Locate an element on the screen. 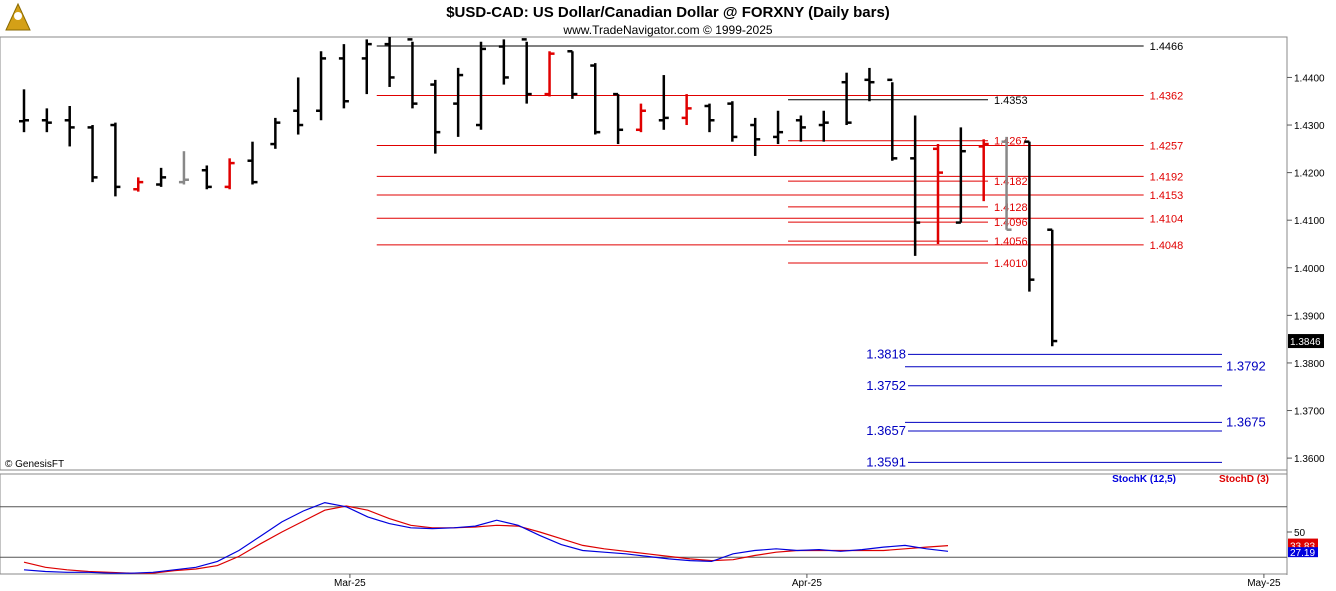 This screenshot has width=1336, height=591. date-axis: Mar-25 Apr-25 May-25 is located at coordinates (807, 581).